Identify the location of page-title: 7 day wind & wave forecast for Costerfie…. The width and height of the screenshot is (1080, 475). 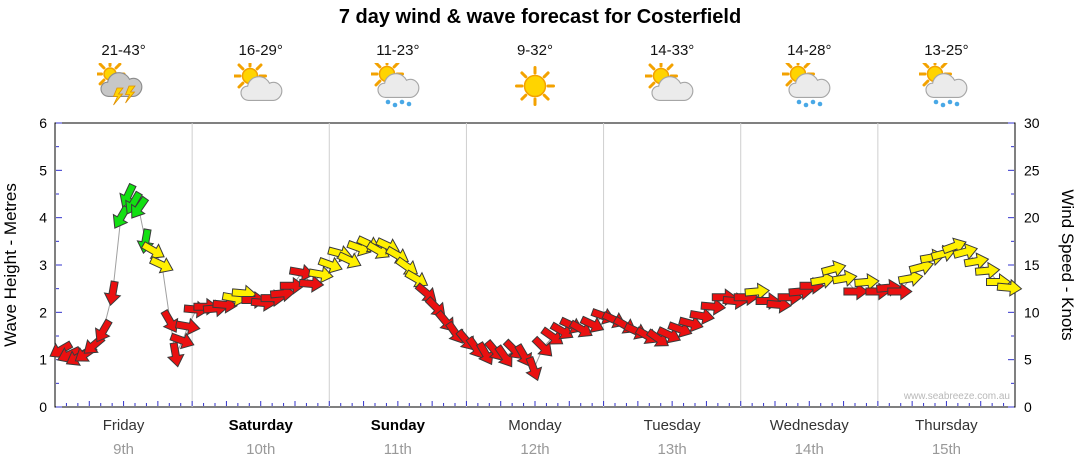
(540, 17).